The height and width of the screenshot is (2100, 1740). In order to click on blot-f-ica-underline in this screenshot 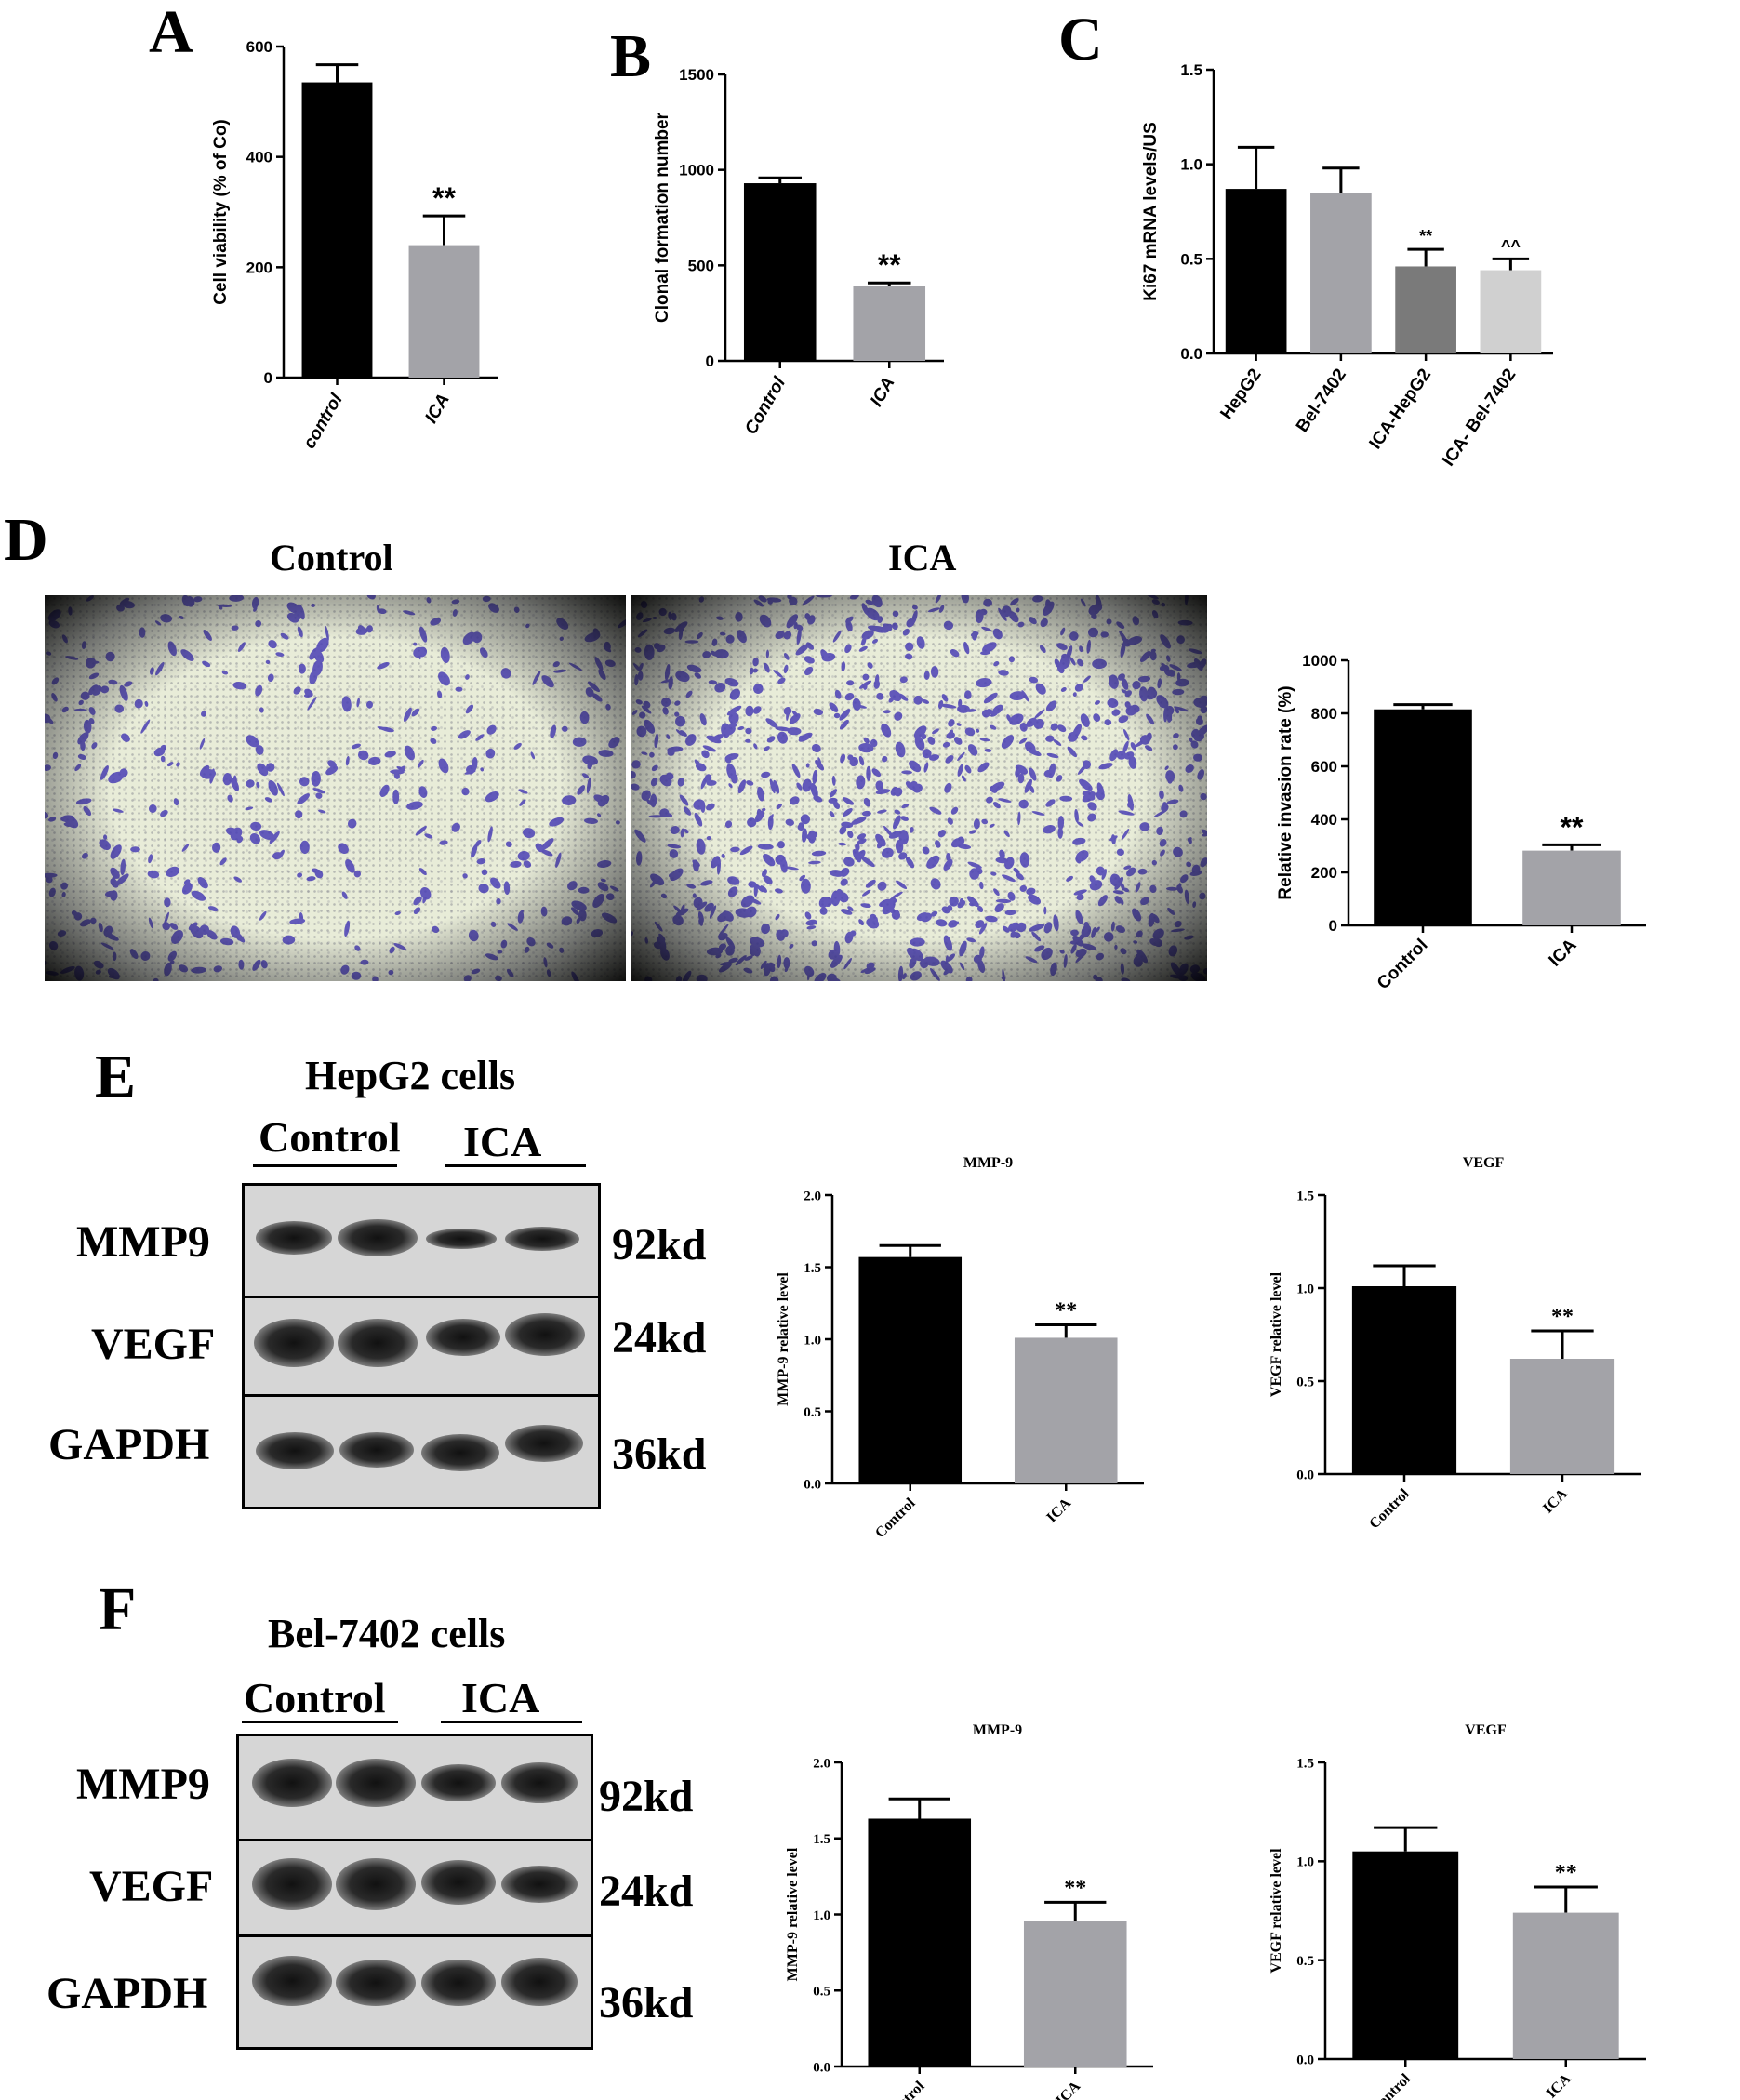, I will do `click(511, 1722)`.